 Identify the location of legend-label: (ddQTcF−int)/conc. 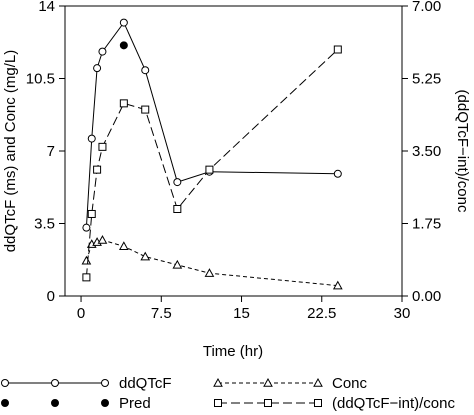
(393, 403).